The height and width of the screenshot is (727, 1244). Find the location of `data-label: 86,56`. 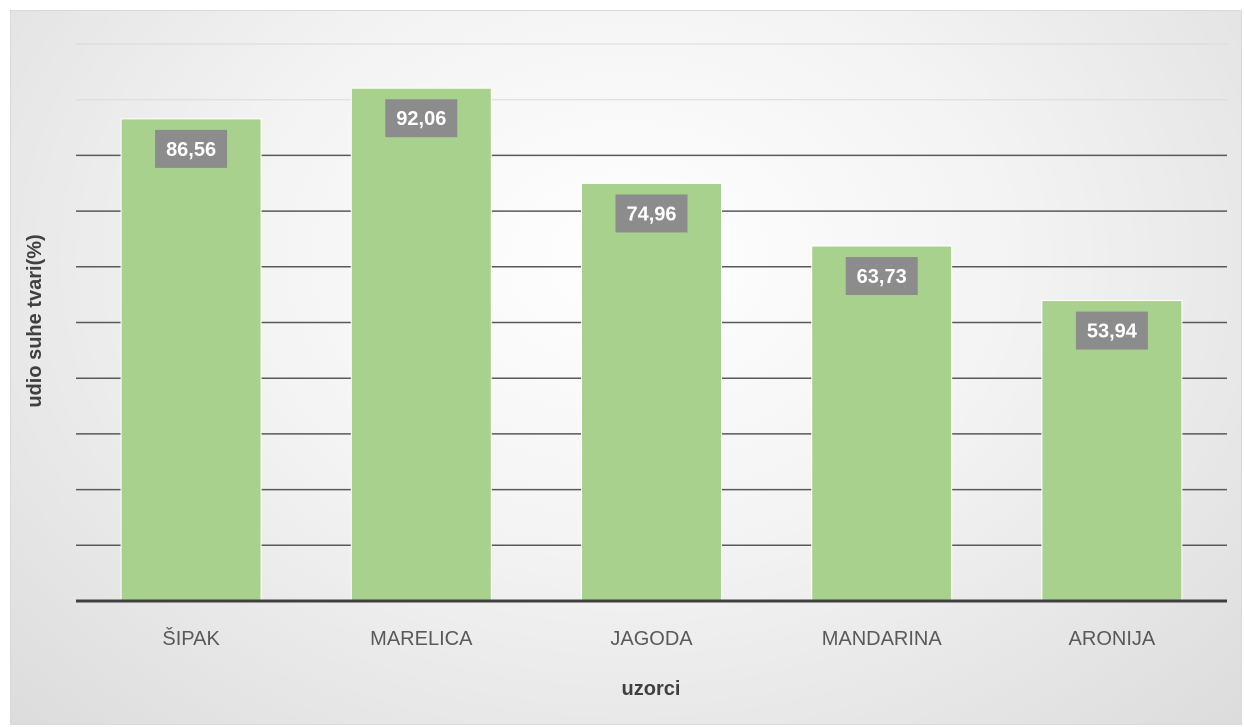

data-label: 86,56 is located at coordinates (191, 150).